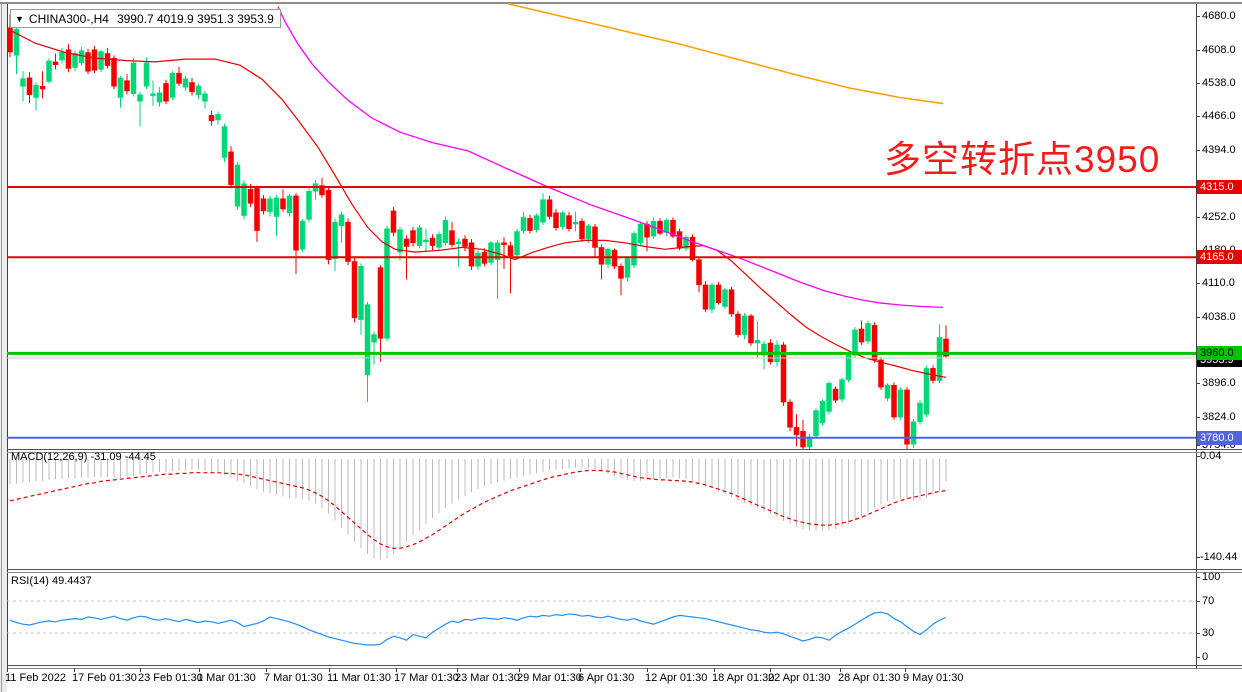 This screenshot has width=1242, height=692. Describe the element at coordinates (487, 678) in the screenshot. I see `time-tick-label: 23 Mar 01:30` at that location.